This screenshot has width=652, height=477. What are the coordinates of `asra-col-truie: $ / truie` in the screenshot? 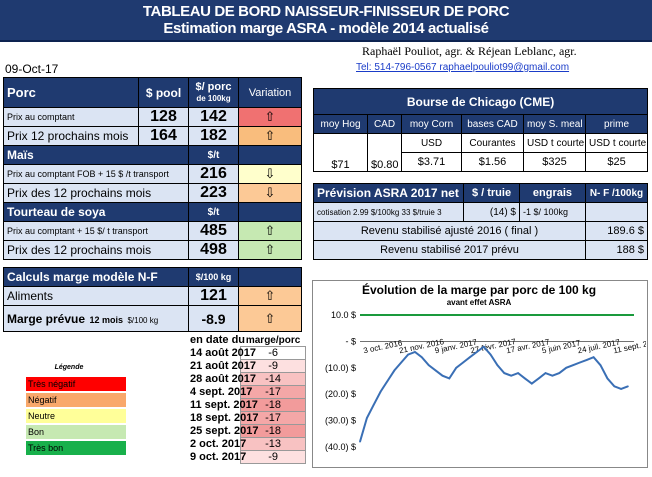 It's located at (491, 193).